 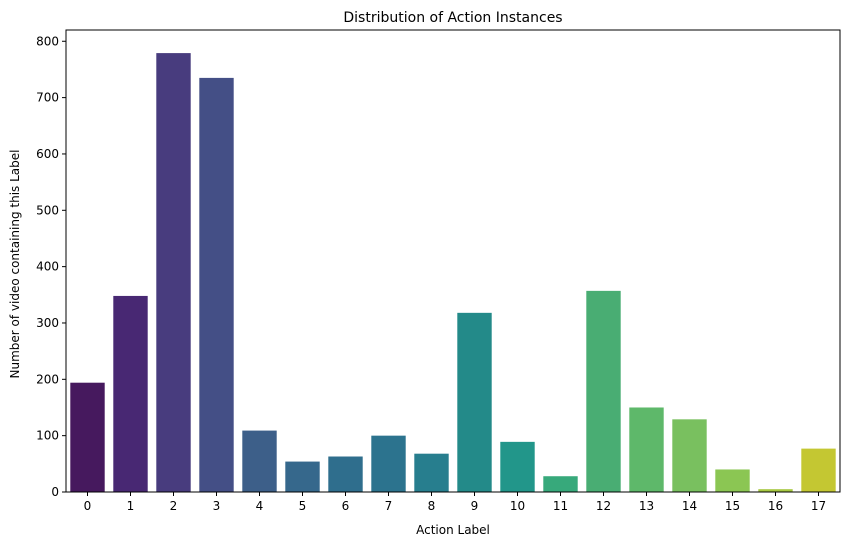 I want to click on y-tick-label-500: 500, so click(x=47, y=210).